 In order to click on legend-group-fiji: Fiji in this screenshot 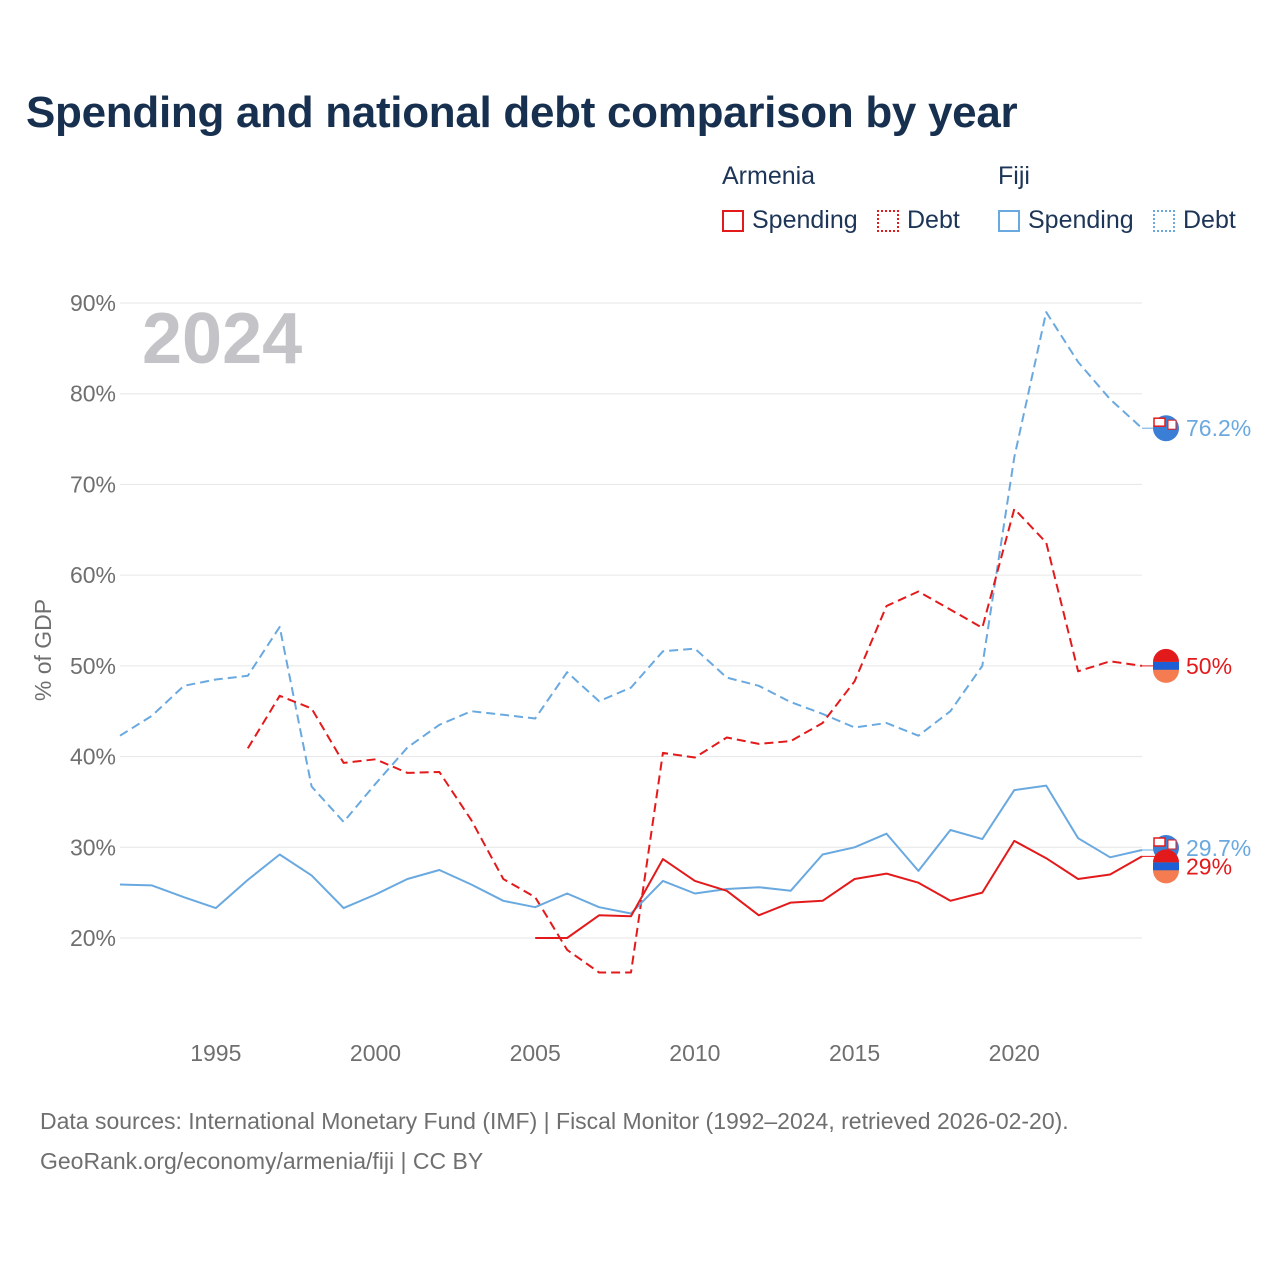, I will do `click(1014, 176)`.